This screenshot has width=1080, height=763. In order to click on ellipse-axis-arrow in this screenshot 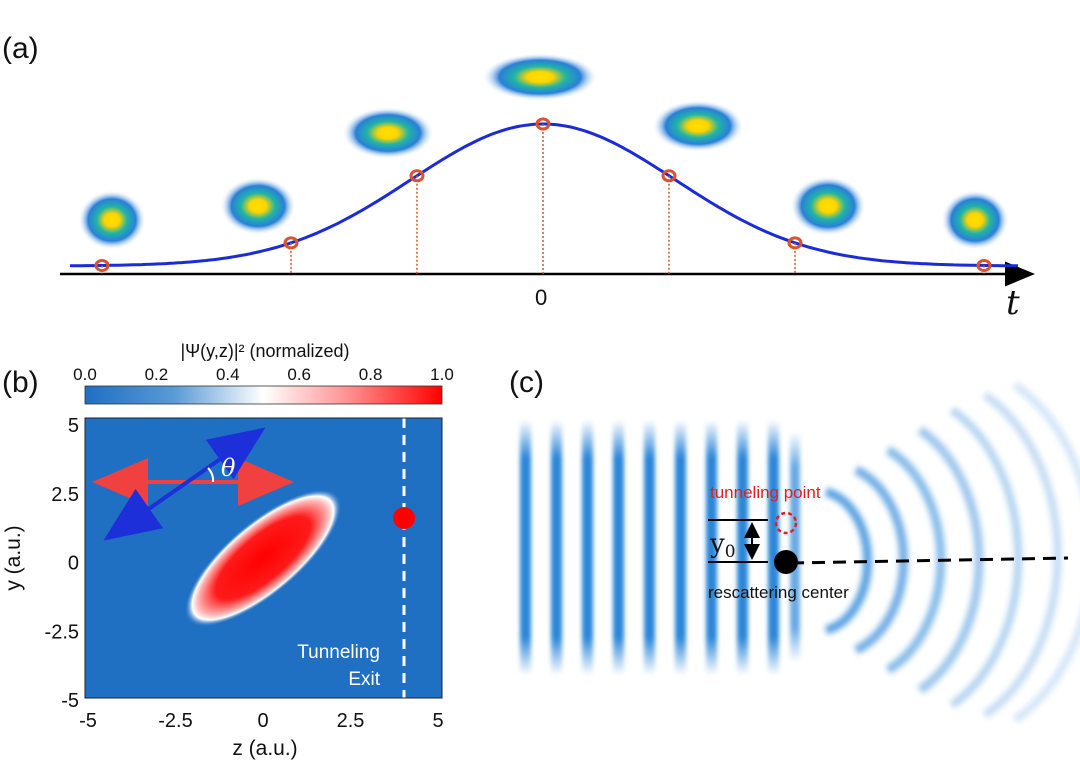, I will do `click(184, 484)`.